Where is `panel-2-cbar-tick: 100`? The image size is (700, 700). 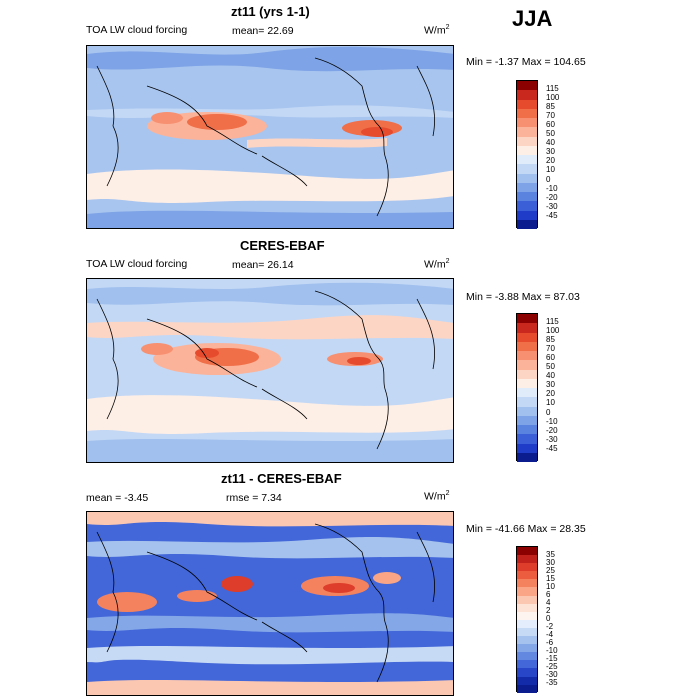
panel-2-cbar-tick: 100 is located at coordinates (553, 330).